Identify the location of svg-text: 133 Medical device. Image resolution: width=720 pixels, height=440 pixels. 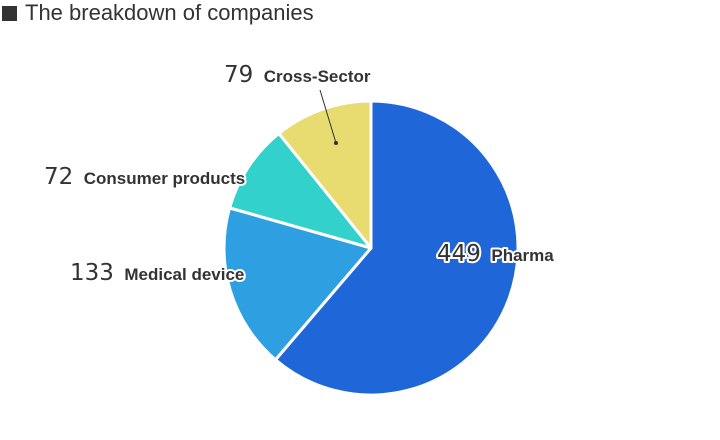
(157, 273).